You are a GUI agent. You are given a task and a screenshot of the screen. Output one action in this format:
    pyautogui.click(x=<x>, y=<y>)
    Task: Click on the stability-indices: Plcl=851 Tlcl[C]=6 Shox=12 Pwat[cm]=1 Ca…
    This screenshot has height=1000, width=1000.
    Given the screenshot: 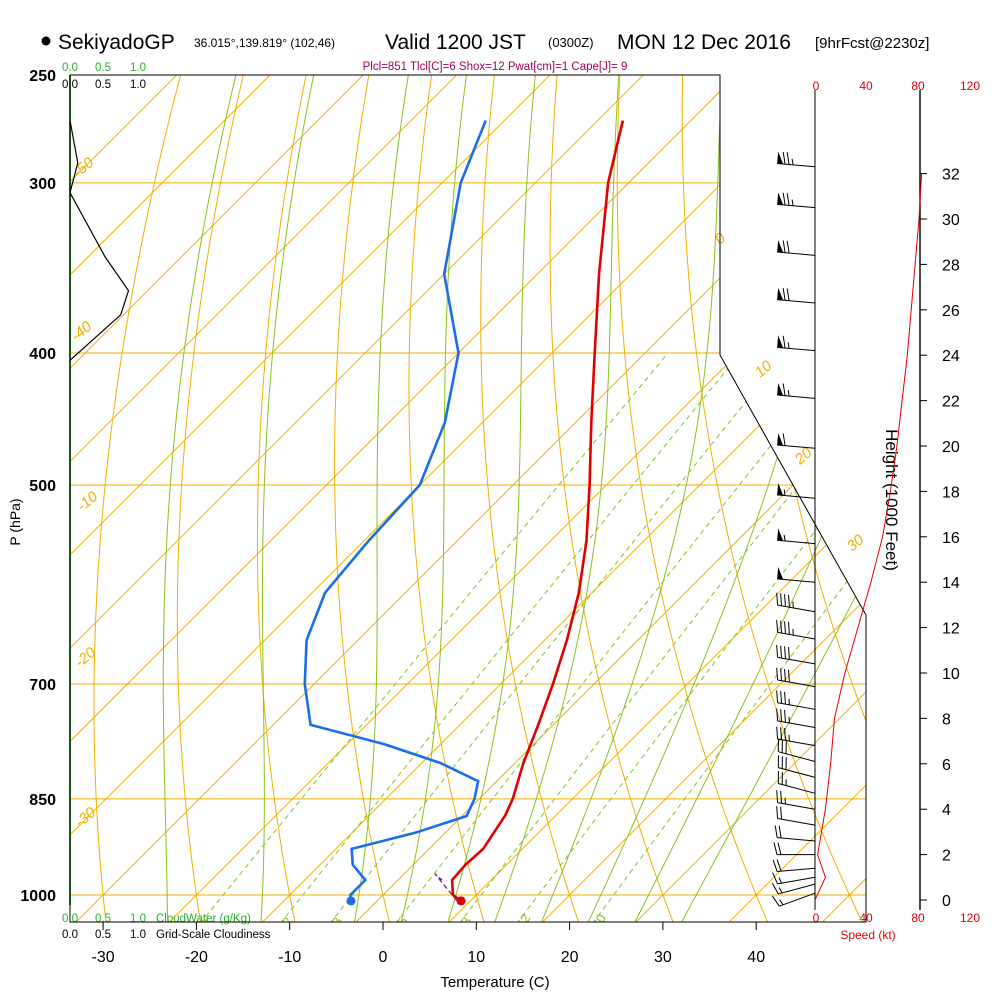 What is the action you would take?
    pyautogui.click(x=495, y=67)
    